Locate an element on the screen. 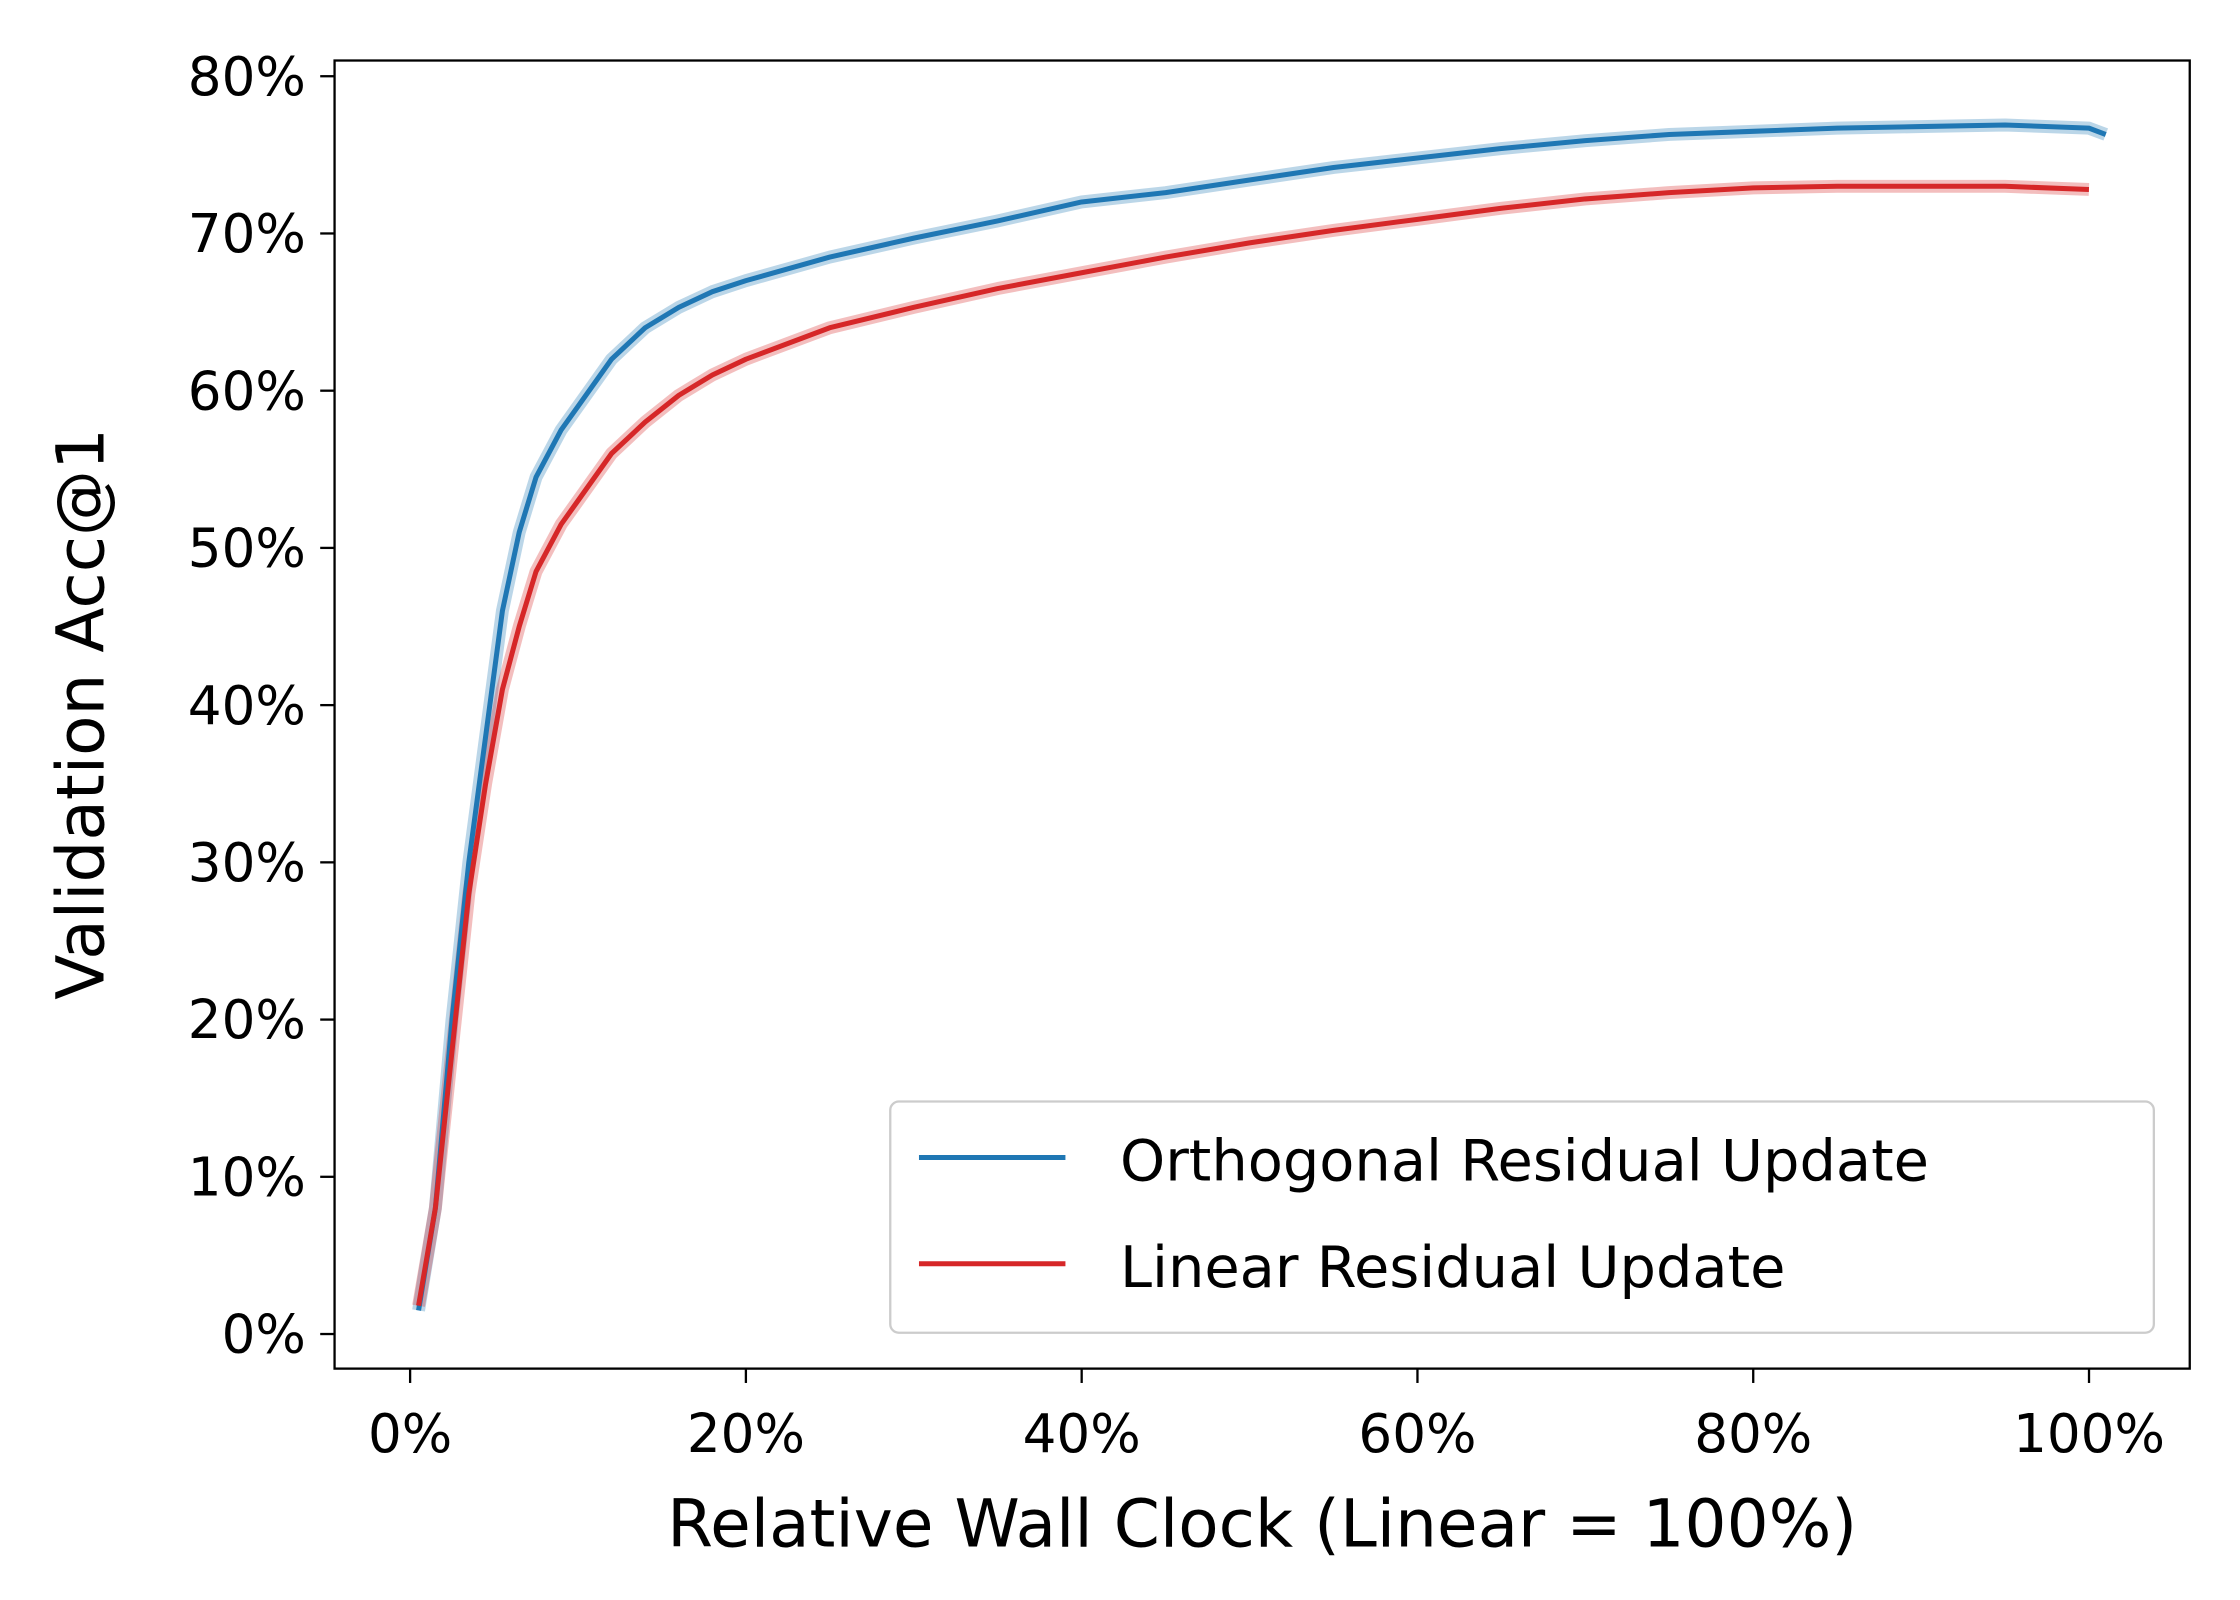 This screenshot has width=2240, height=1600. x-axis-label: Relative Wall Clock (Linear = 100%) is located at coordinates (1262, 1524).